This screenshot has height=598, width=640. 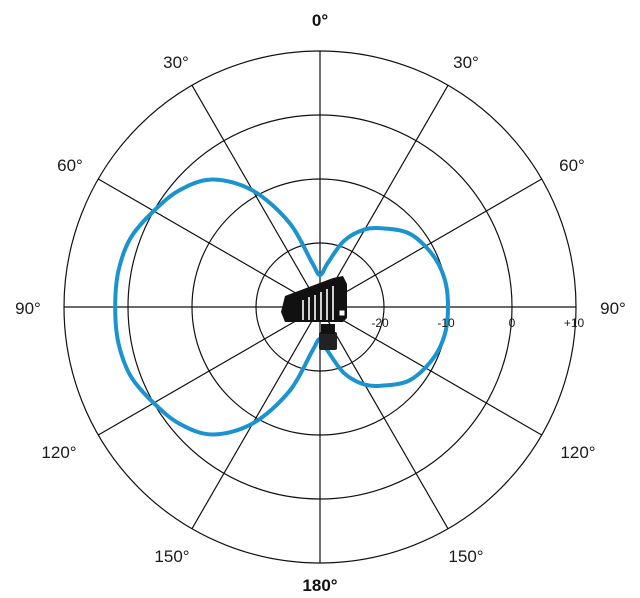 I want to click on angle-label-60-left: 60°, so click(x=70, y=165).